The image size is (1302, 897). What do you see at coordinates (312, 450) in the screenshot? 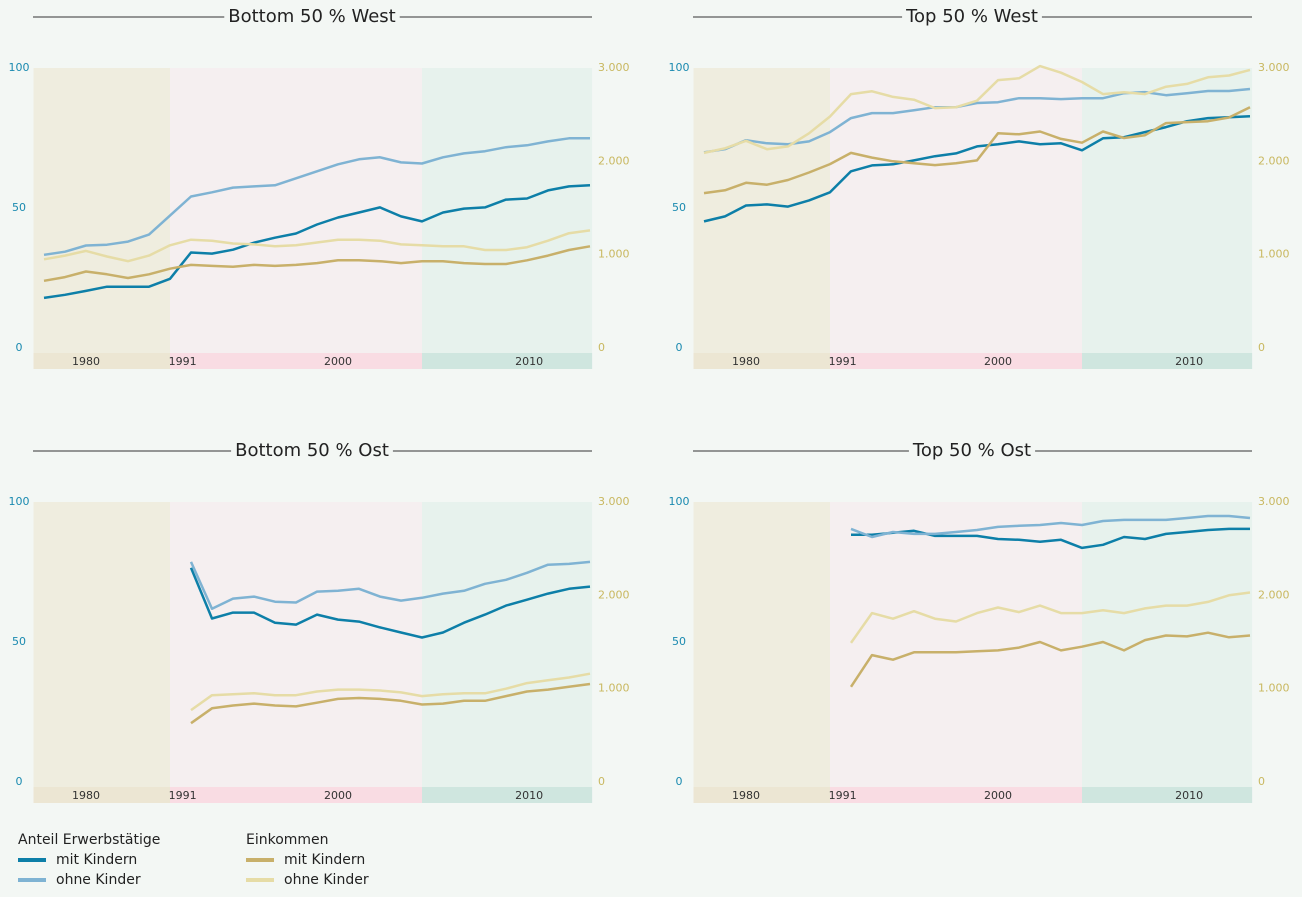
I see `chart-title: Bottom 50 % Ost` at bounding box center [312, 450].